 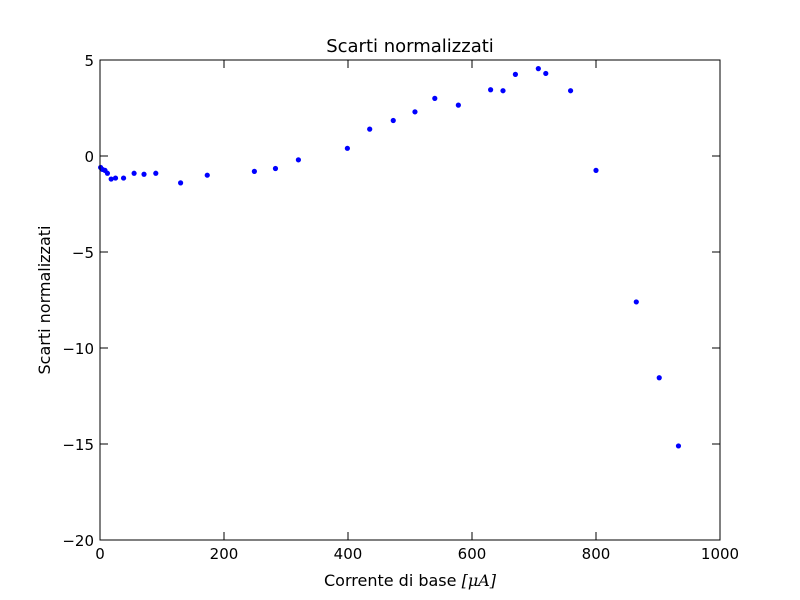 I want to click on y-tick-label: 5, so click(x=89, y=61).